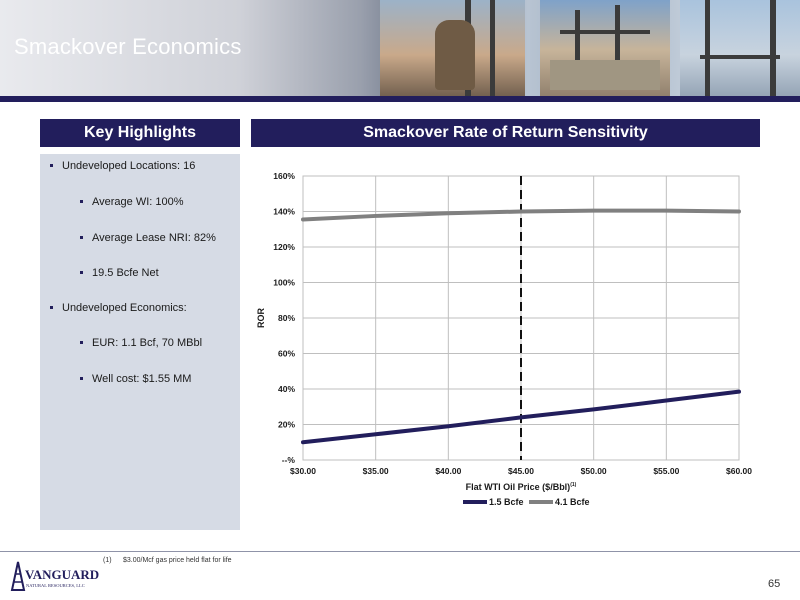  What do you see at coordinates (526, 502) in the screenshot?
I see `chart-legend: 1.5 Bcfe 4.1 Bcfe` at bounding box center [526, 502].